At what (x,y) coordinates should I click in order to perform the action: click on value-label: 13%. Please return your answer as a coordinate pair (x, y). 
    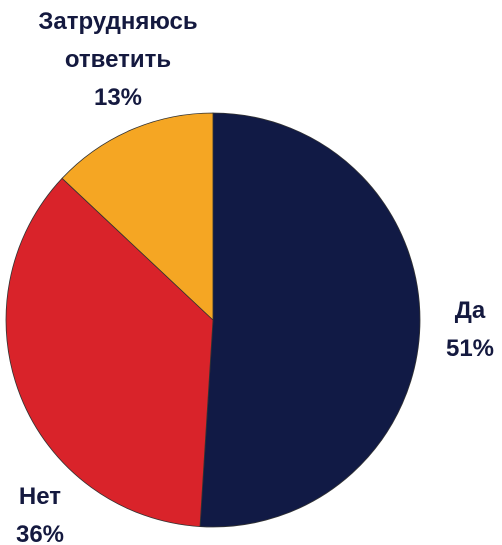
    Looking at the image, I should click on (118, 97).